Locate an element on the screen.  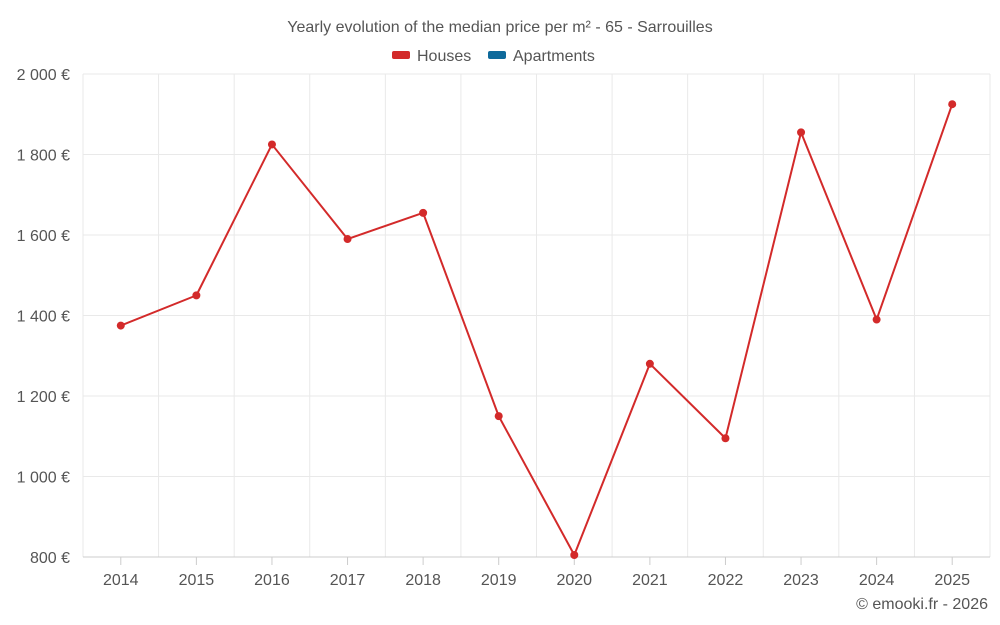
x-tick-label-2015: 2015 is located at coordinates (197, 580).